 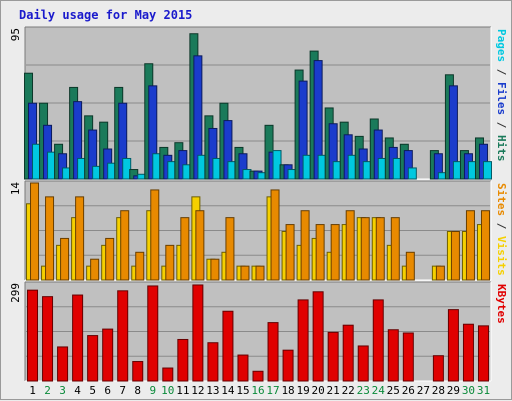 What do you see at coordinates (47, 390) in the screenshot?
I see `x-tick-label: 2` at bounding box center [47, 390].